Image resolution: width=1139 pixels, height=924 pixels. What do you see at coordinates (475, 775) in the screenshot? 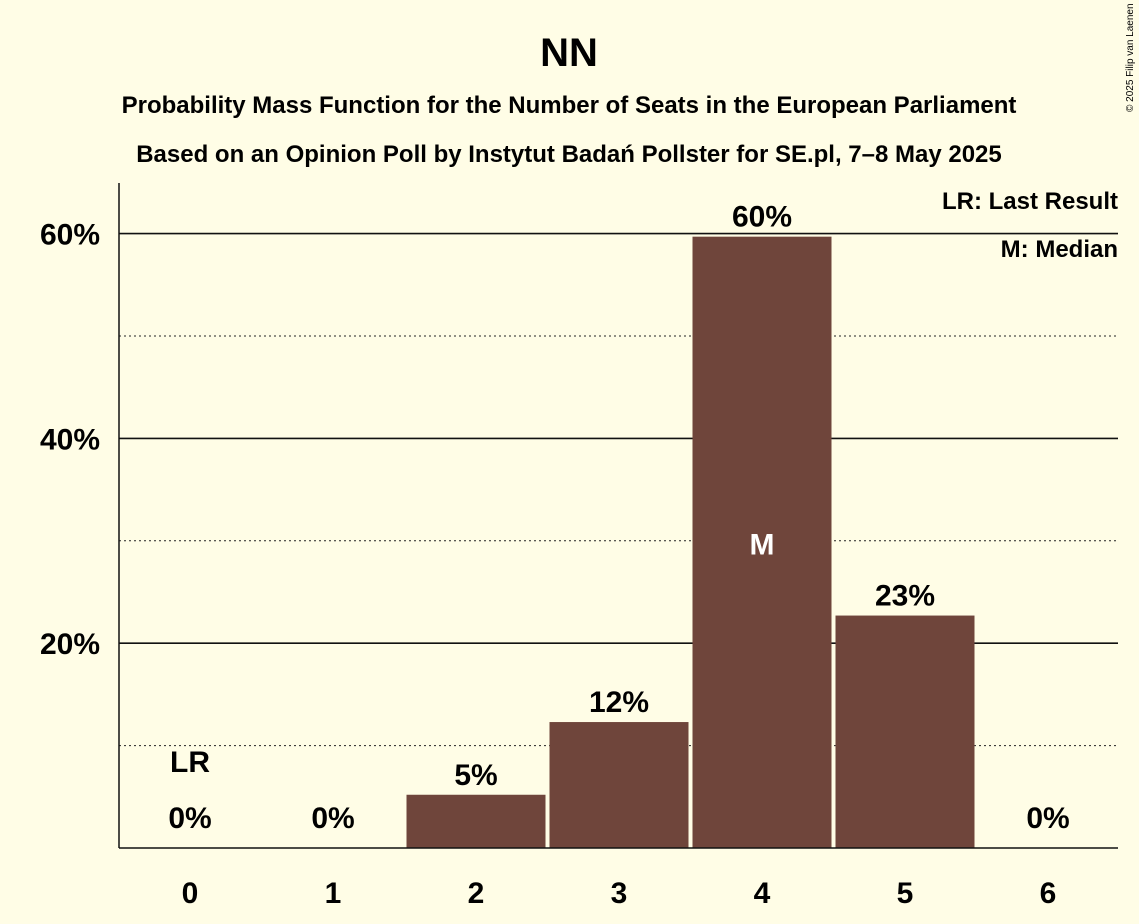
I see `data-label-2: 5%` at bounding box center [475, 775].